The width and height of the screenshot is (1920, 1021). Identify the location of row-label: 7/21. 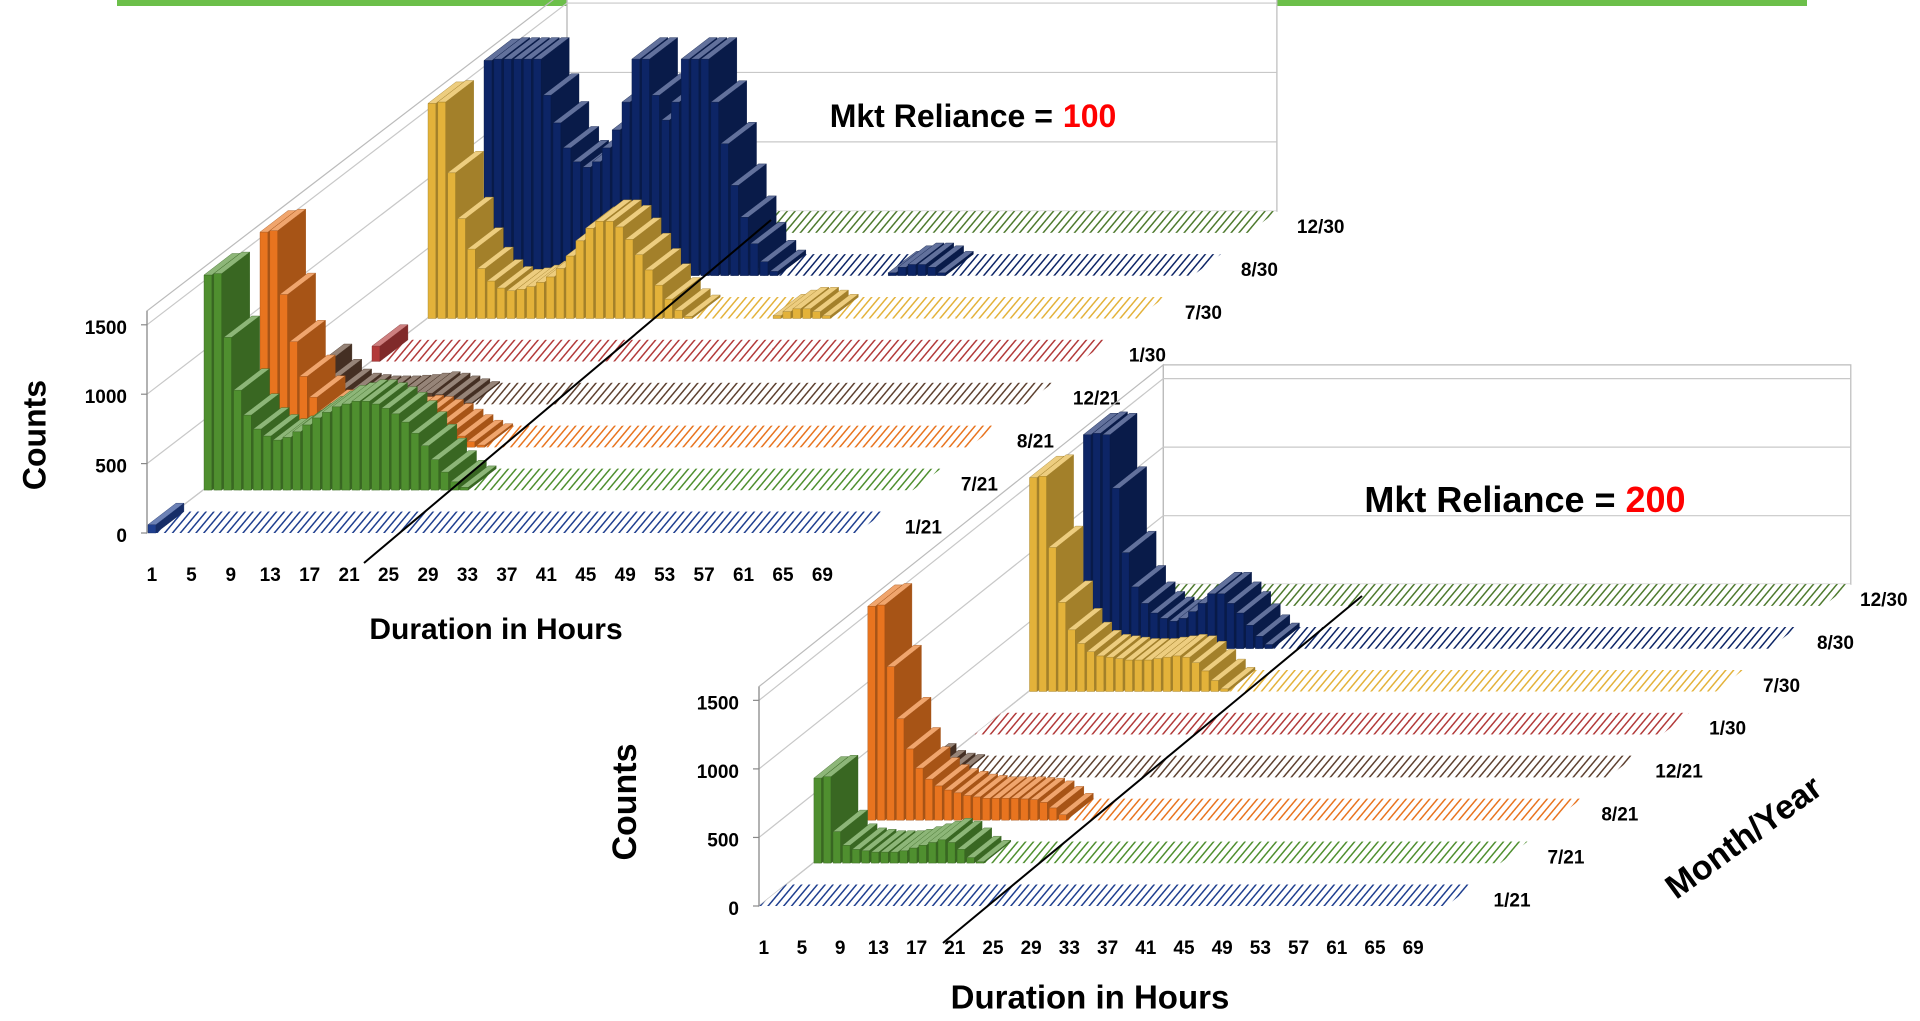
(979, 484).